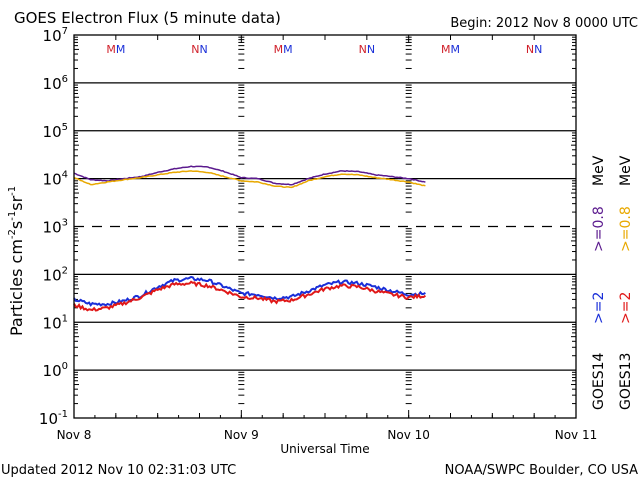  Describe the element at coordinates (324, 449) in the screenshot. I see `x-axis-label: Universal Time` at that location.